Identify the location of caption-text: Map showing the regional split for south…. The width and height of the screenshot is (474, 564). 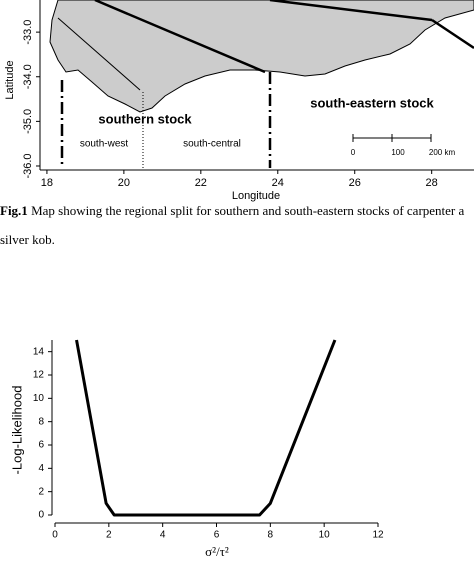
(246, 210).